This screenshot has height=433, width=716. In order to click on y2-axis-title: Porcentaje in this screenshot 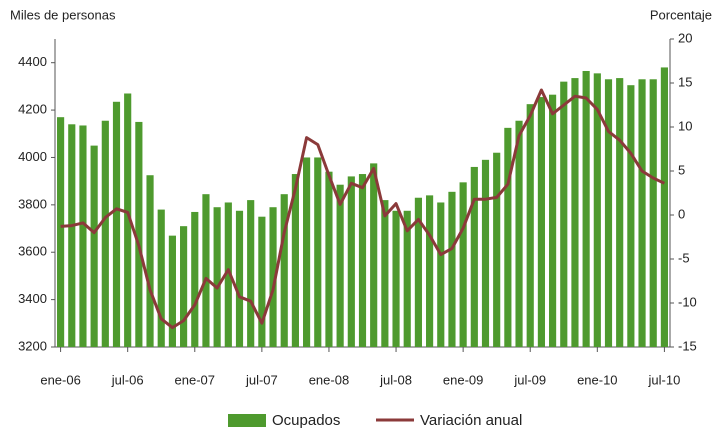, I will do `click(681, 14)`.